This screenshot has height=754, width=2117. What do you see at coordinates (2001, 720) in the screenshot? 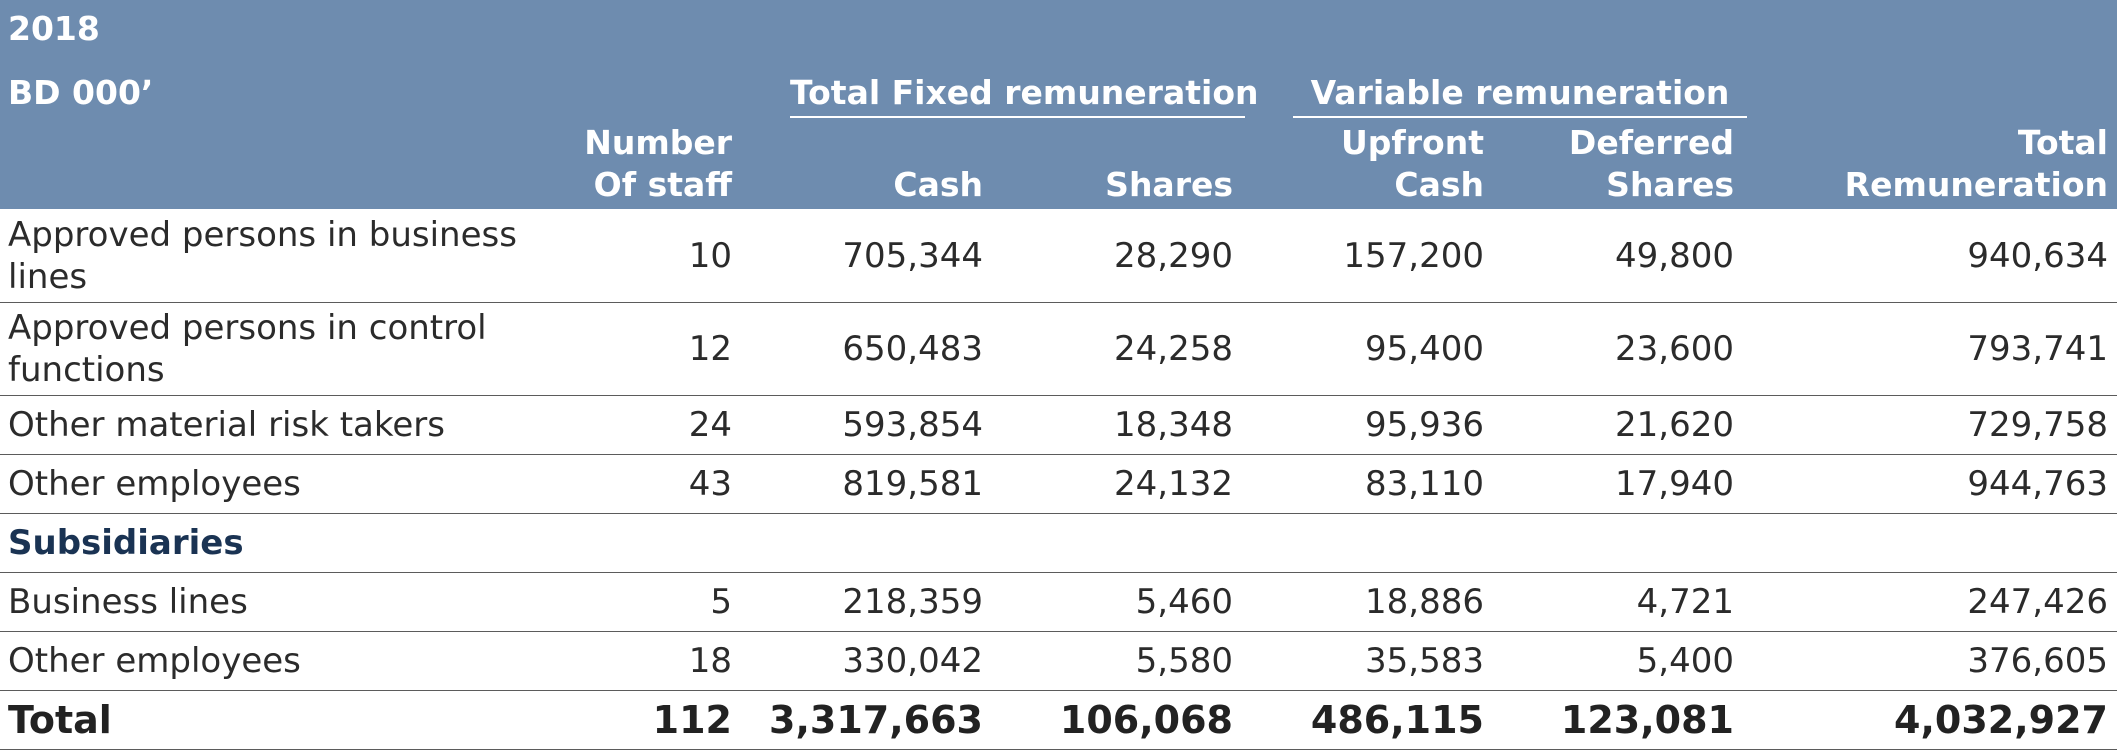
I see `total-remuneration: 4,032,927` at bounding box center [2001, 720].